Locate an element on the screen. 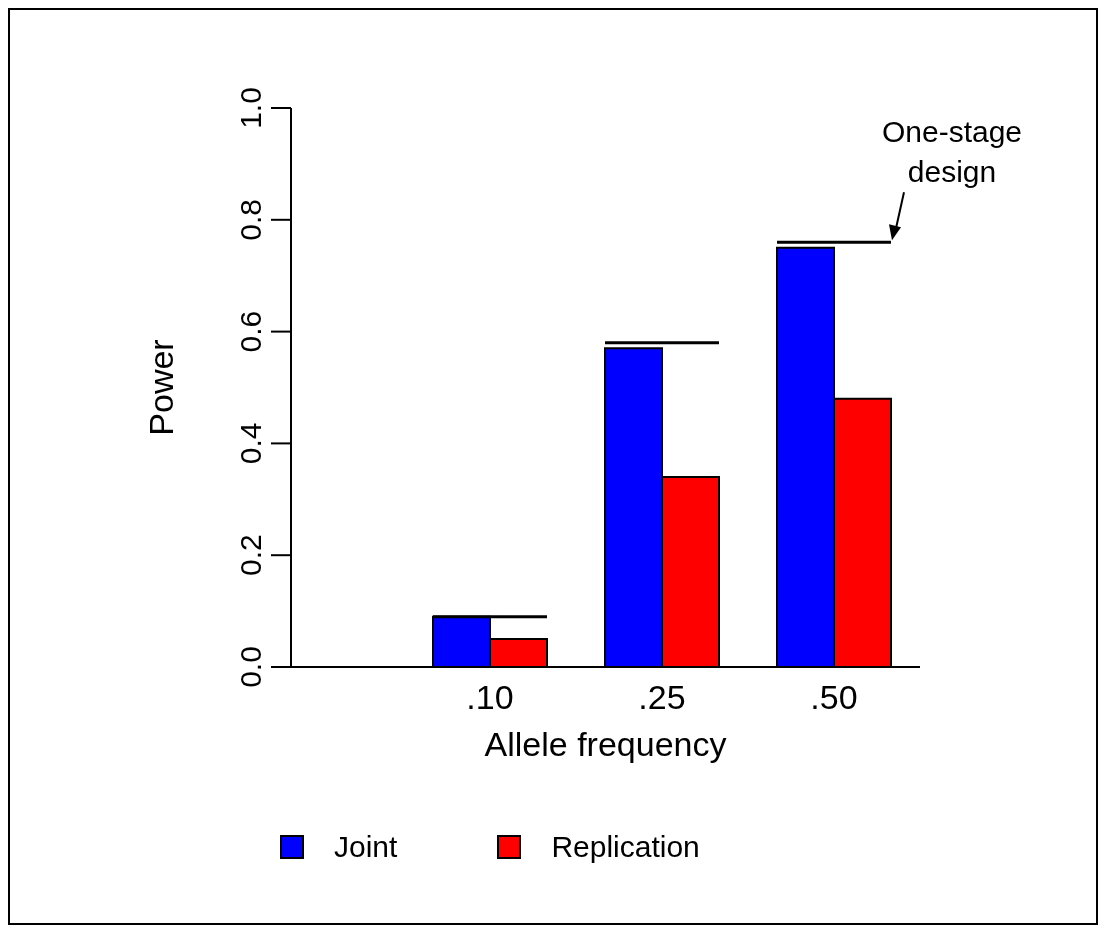 This screenshot has width=1104, height=931. y-tick-label: 0.2 is located at coordinates (250, 555).